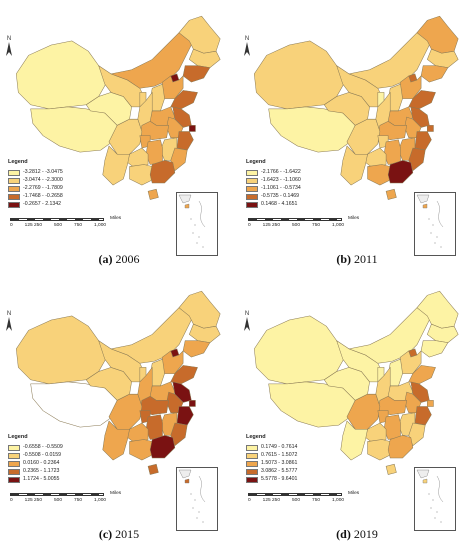 This screenshot has height=550, width=476. I want to click on province-neimenggu, so click(152, 58).